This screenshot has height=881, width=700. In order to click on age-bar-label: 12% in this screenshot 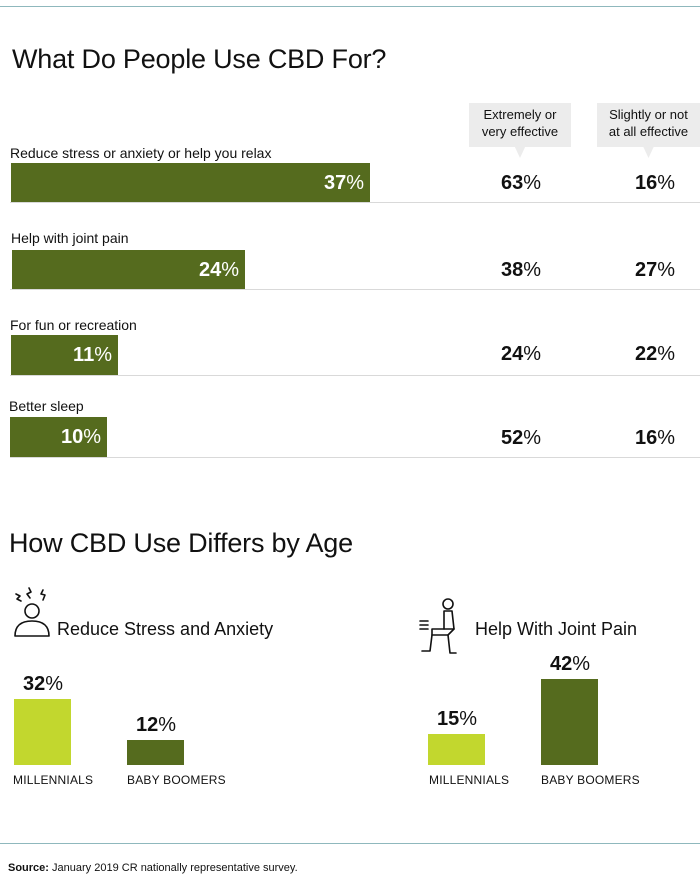, I will do `click(156, 725)`.